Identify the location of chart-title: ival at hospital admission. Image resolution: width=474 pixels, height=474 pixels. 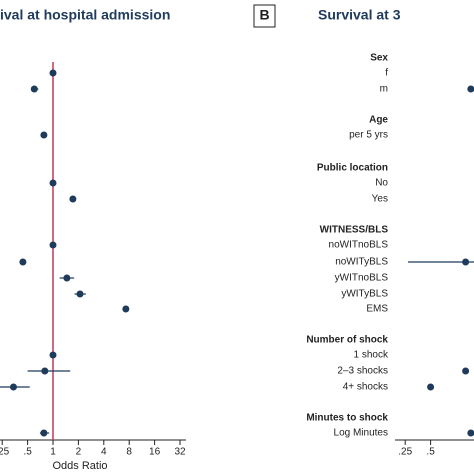
(85, 15).